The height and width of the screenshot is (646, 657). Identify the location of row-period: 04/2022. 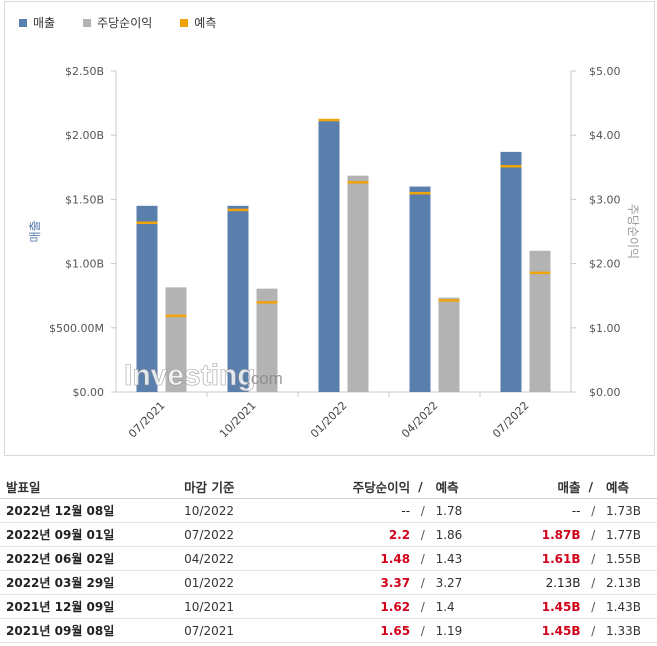
(241, 558).